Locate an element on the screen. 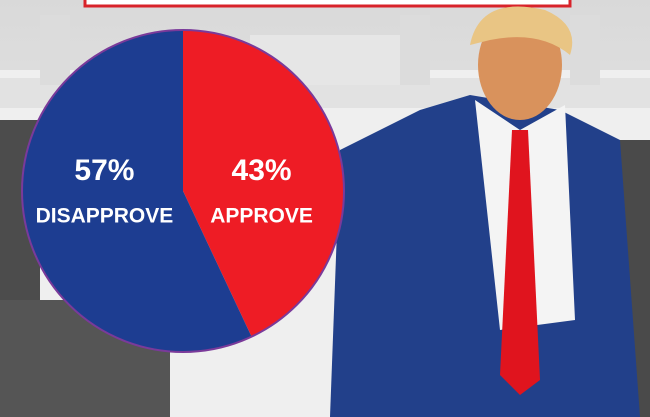  slice-category-label: APPROVE is located at coordinates (261, 216).